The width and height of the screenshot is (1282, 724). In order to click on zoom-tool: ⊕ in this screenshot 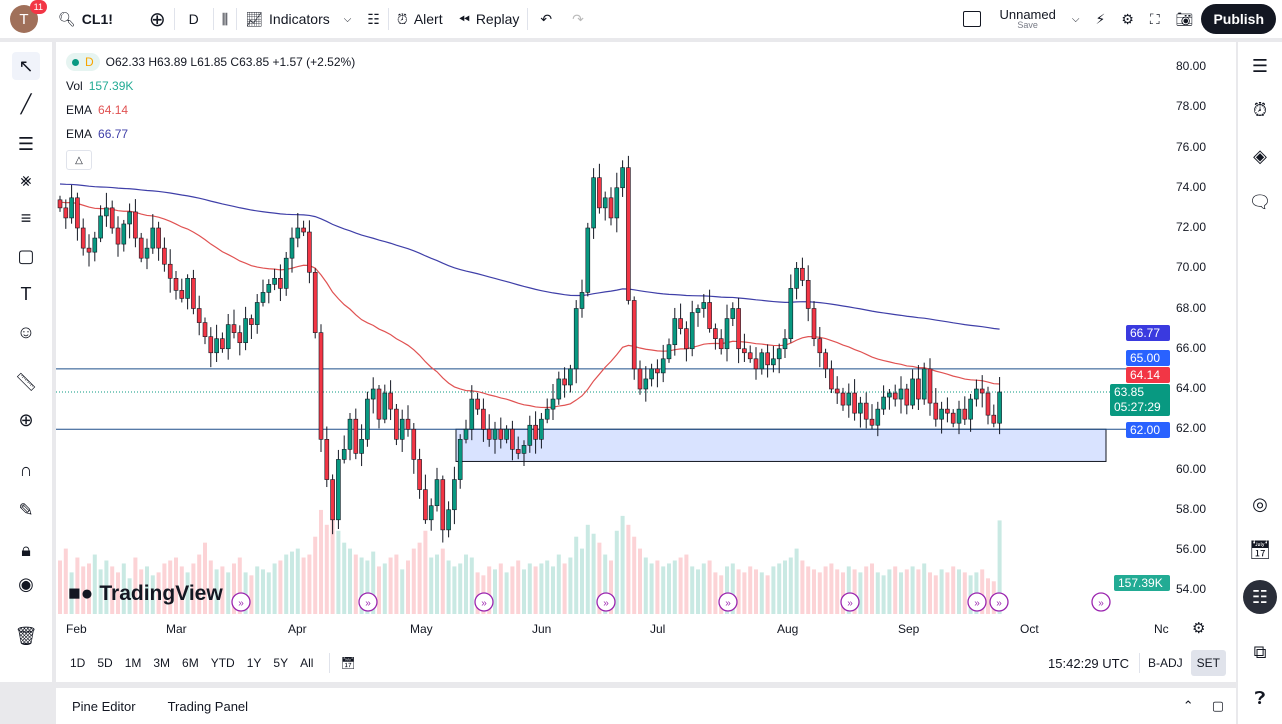, I will do `click(26, 420)`.